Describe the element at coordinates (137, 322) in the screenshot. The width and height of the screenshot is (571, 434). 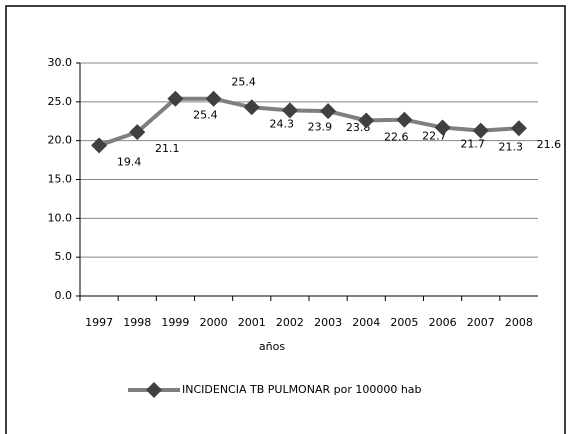
I see `x-tick-label: 1998` at that location.